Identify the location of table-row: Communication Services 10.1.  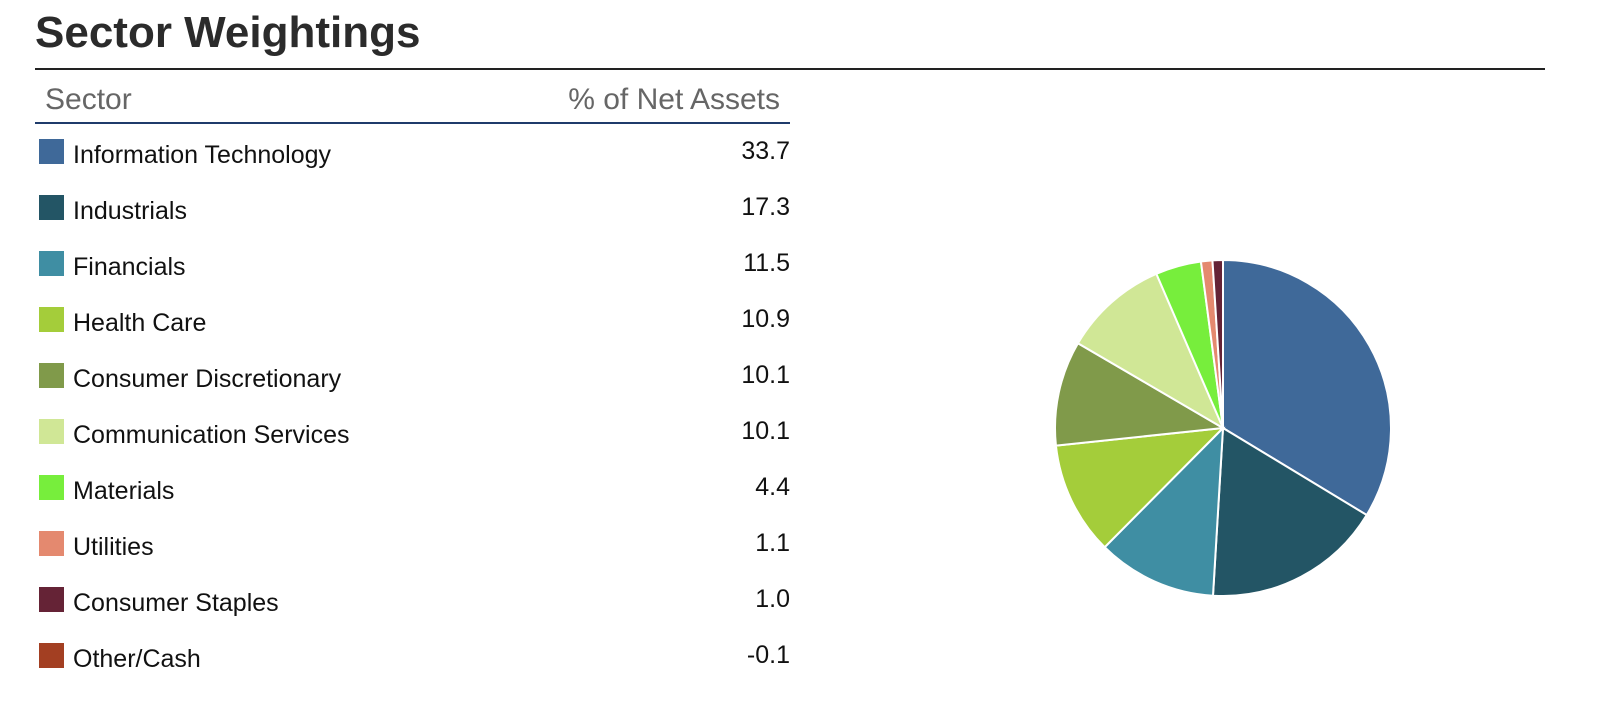
(412, 432).